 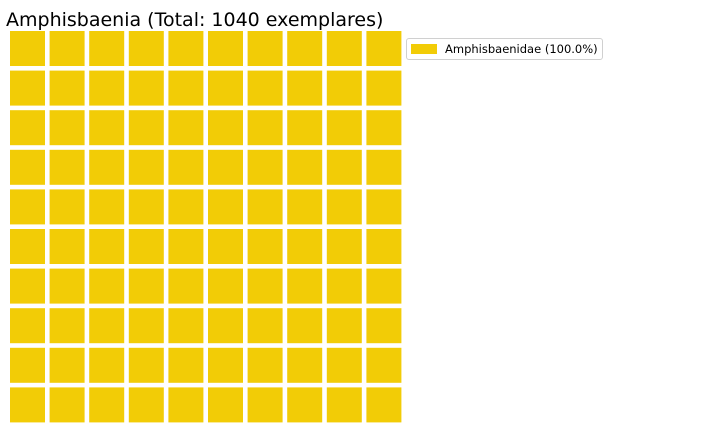 What do you see at coordinates (424, 49) in the screenshot?
I see `legend-swatch` at bounding box center [424, 49].